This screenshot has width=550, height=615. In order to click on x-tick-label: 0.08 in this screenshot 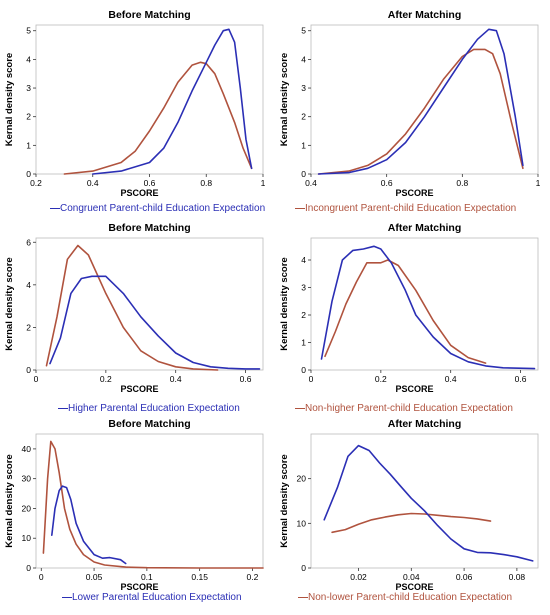, I will do `click(517, 577)`.